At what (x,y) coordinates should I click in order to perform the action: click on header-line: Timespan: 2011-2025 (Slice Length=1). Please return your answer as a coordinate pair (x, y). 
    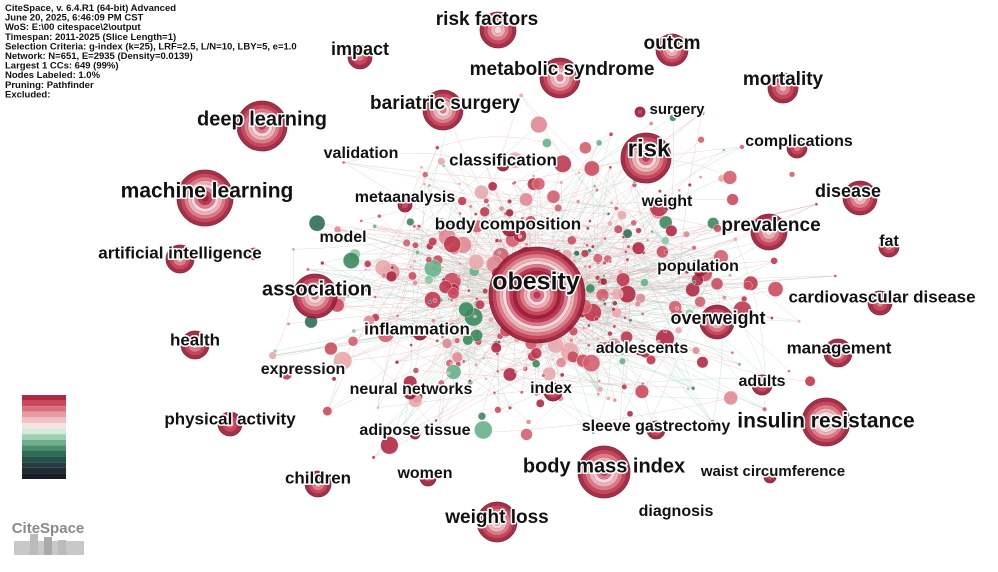
    Looking at the image, I should click on (90, 37).